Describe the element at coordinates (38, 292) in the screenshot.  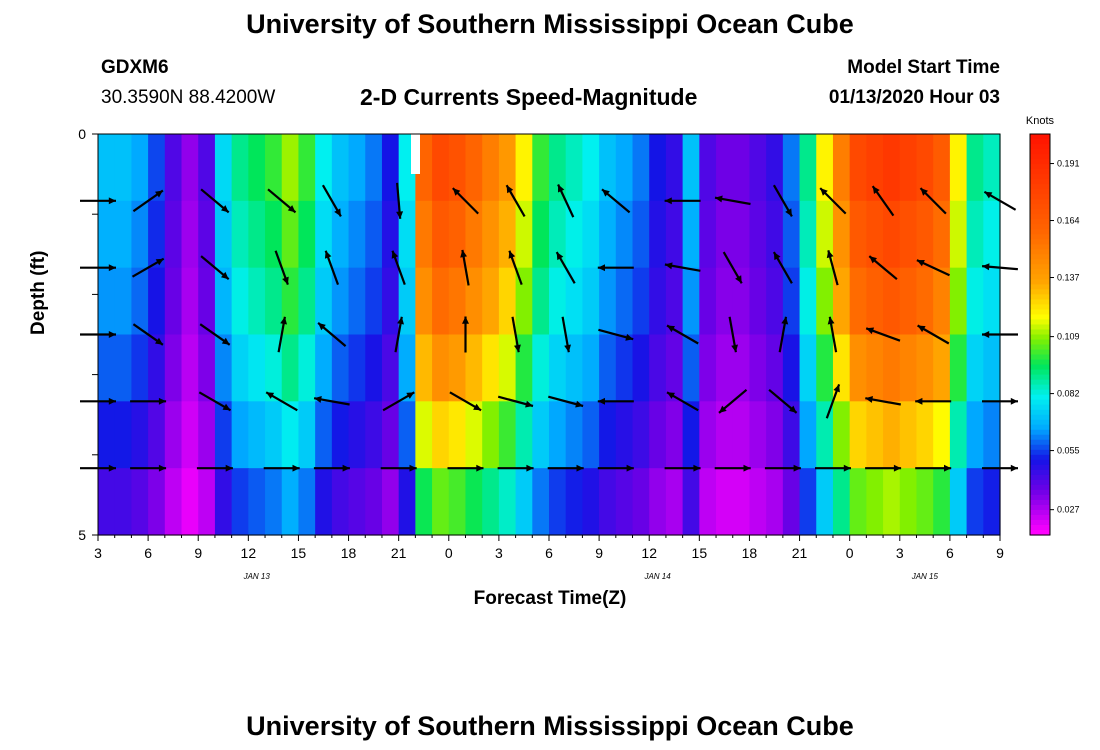
I see `y-axis-label: Depth (ft)` at that location.